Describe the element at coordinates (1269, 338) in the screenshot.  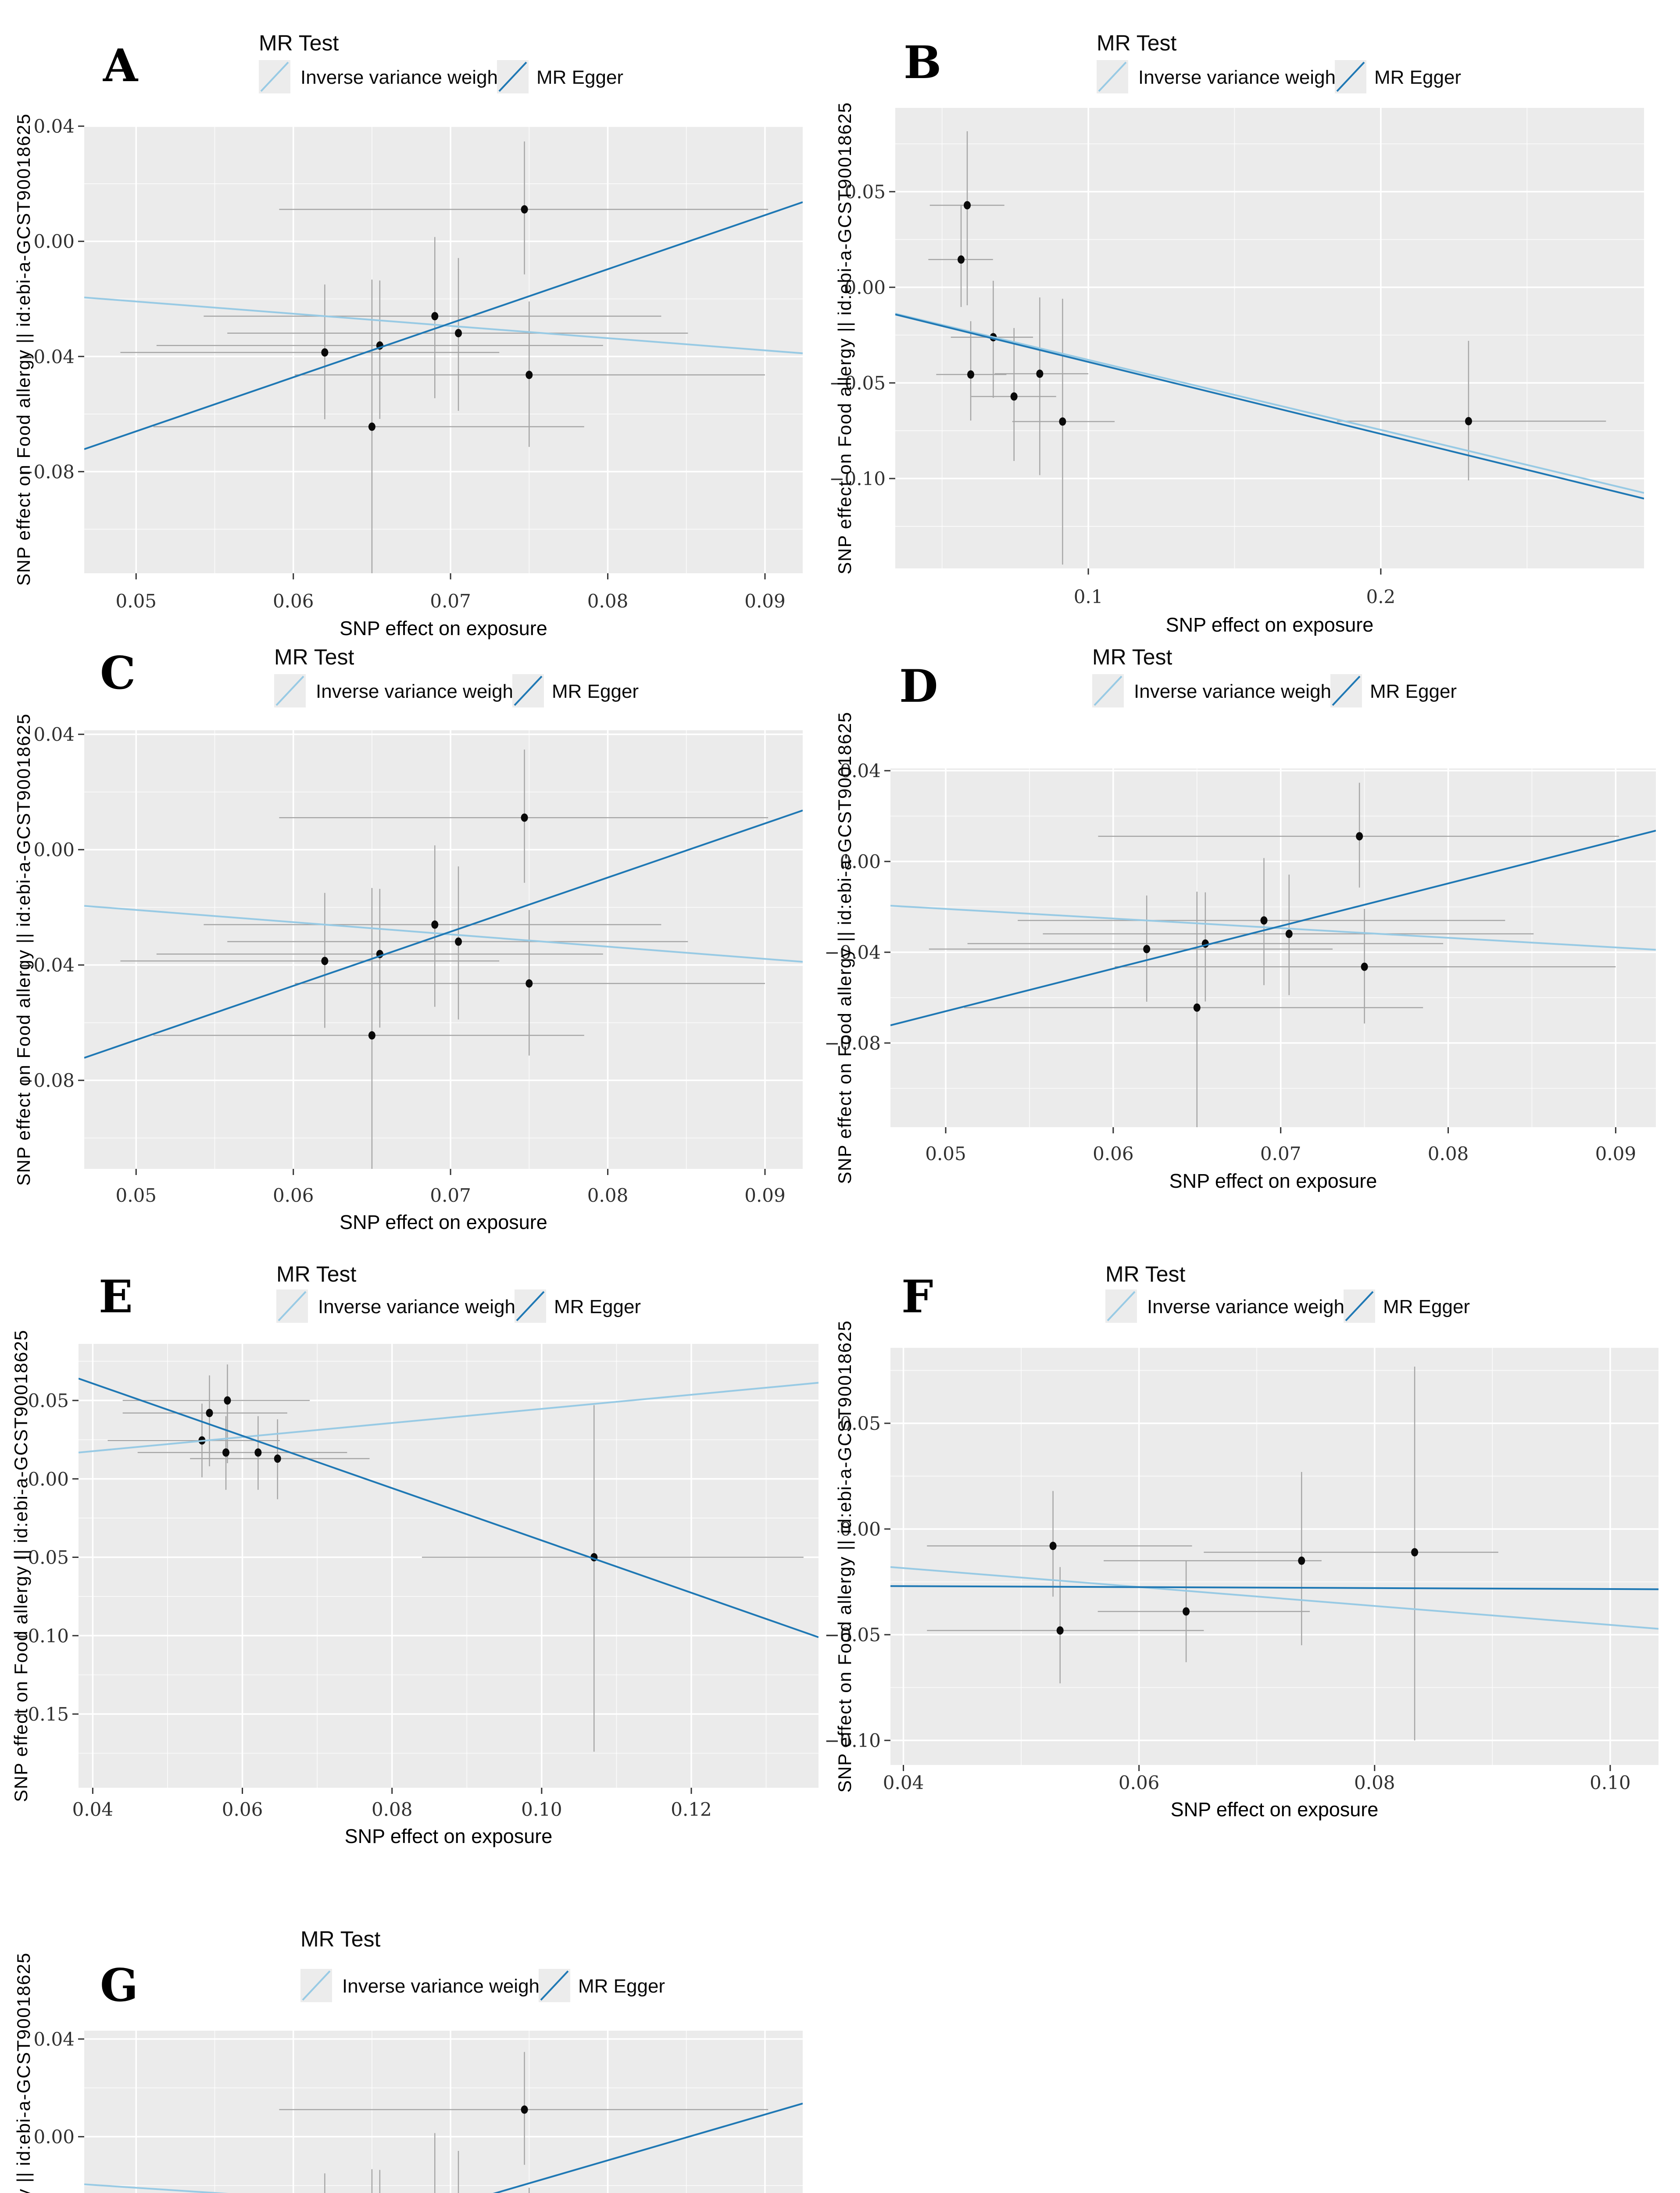
I see `minor-gridlines` at that location.